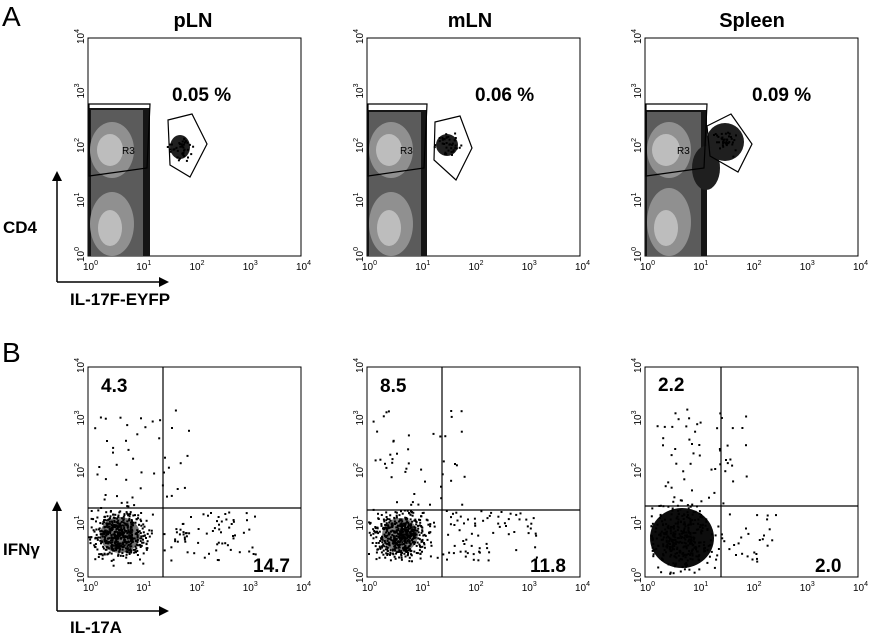 The height and width of the screenshot is (639, 869). What do you see at coordinates (187, 145) in the screenshot?
I see `gate-eyfp-pln` at bounding box center [187, 145].